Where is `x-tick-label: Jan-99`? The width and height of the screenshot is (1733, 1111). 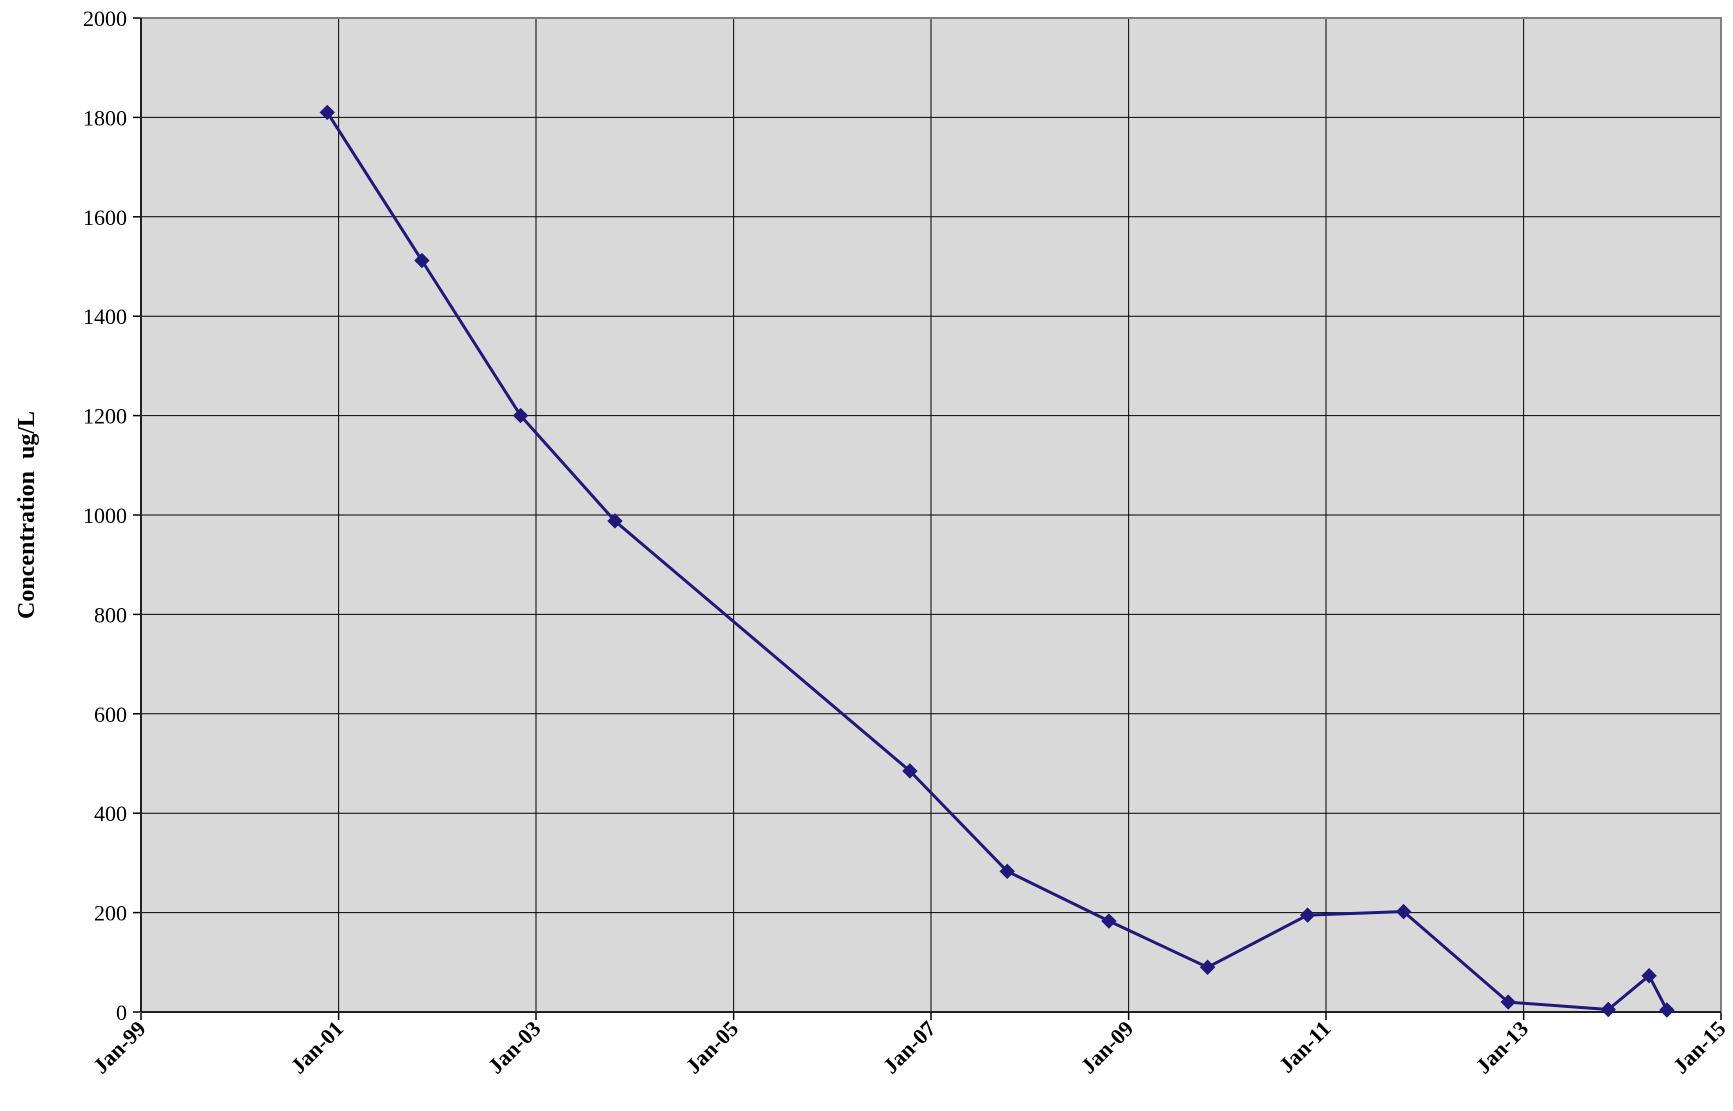
x-tick-label: Jan-99 is located at coordinates (119, 1047).